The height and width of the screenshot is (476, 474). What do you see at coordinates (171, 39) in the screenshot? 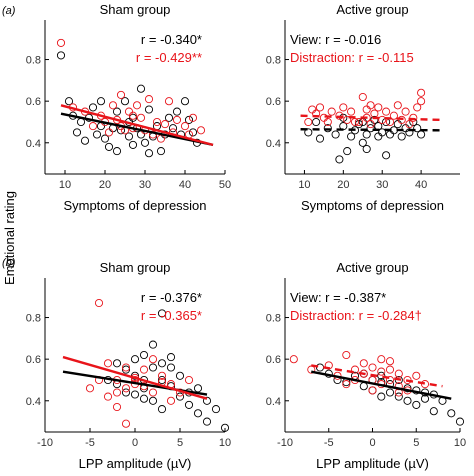
I see `correlation-annotation: r = -0.340*` at bounding box center [171, 39].